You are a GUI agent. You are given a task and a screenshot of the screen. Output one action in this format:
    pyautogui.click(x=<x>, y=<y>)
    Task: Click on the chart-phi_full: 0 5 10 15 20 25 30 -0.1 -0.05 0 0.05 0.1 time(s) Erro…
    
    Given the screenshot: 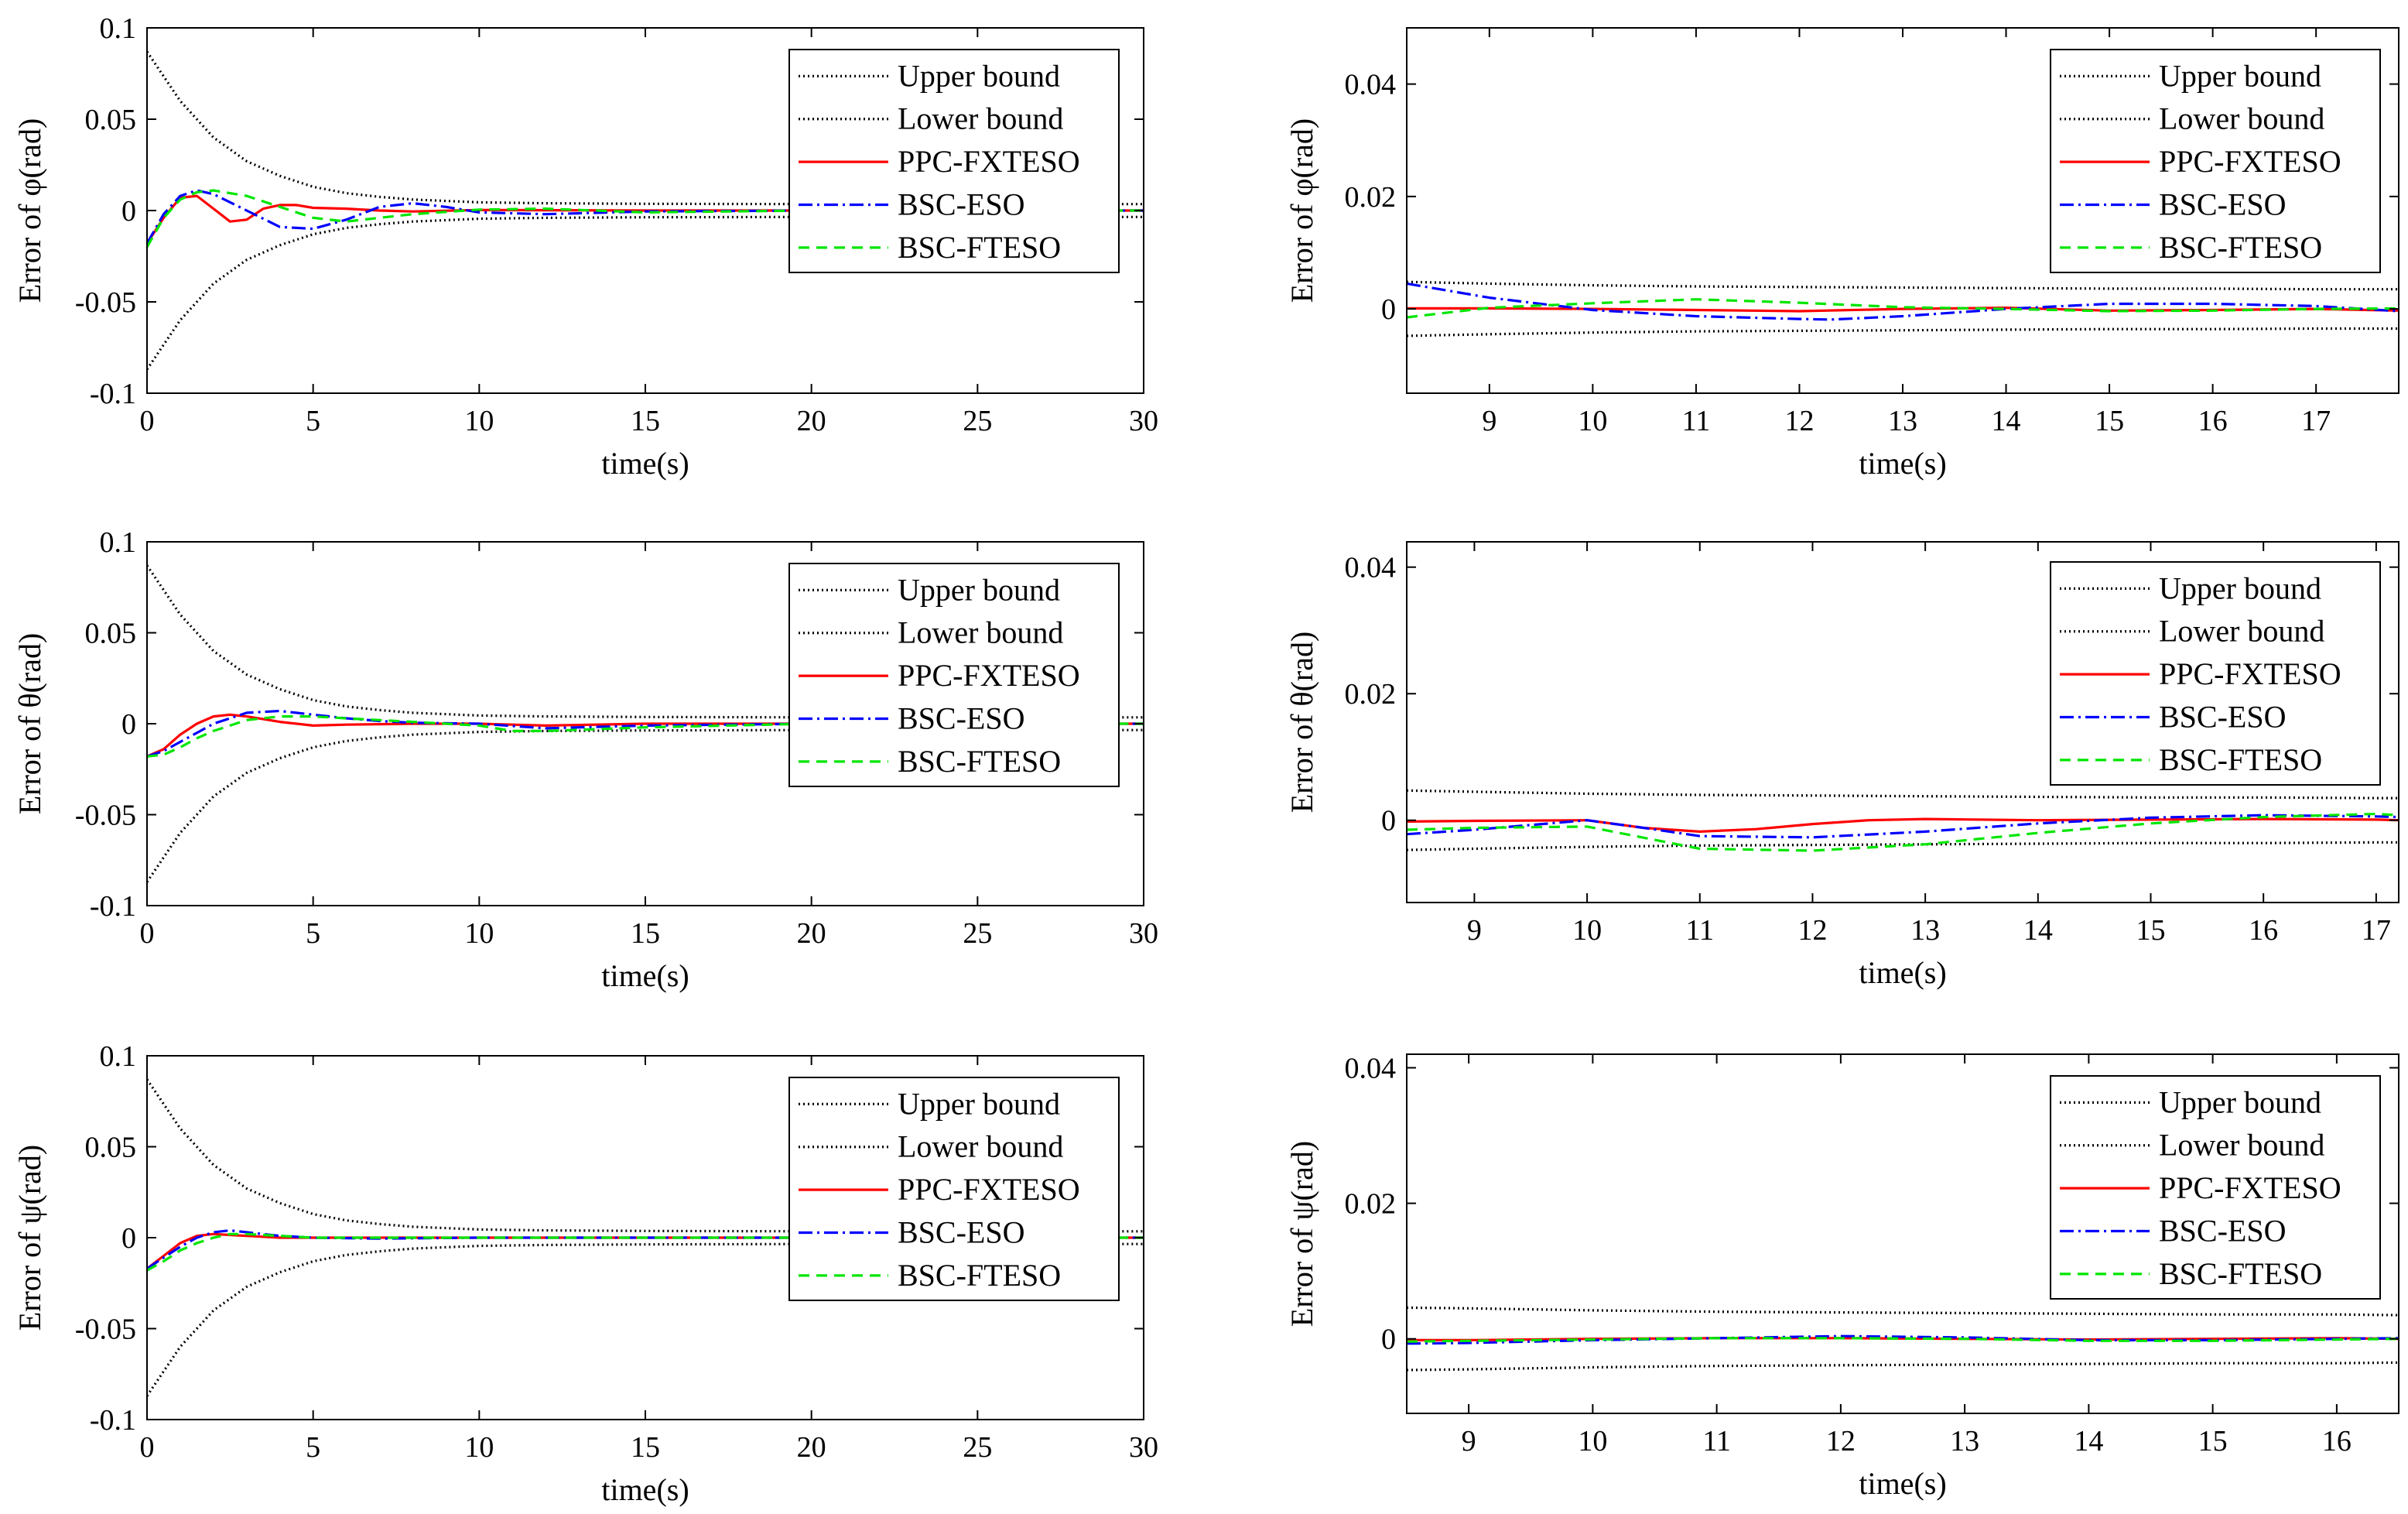 What is the action you would take?
    pyautogui.click(x=585, y=247)
    